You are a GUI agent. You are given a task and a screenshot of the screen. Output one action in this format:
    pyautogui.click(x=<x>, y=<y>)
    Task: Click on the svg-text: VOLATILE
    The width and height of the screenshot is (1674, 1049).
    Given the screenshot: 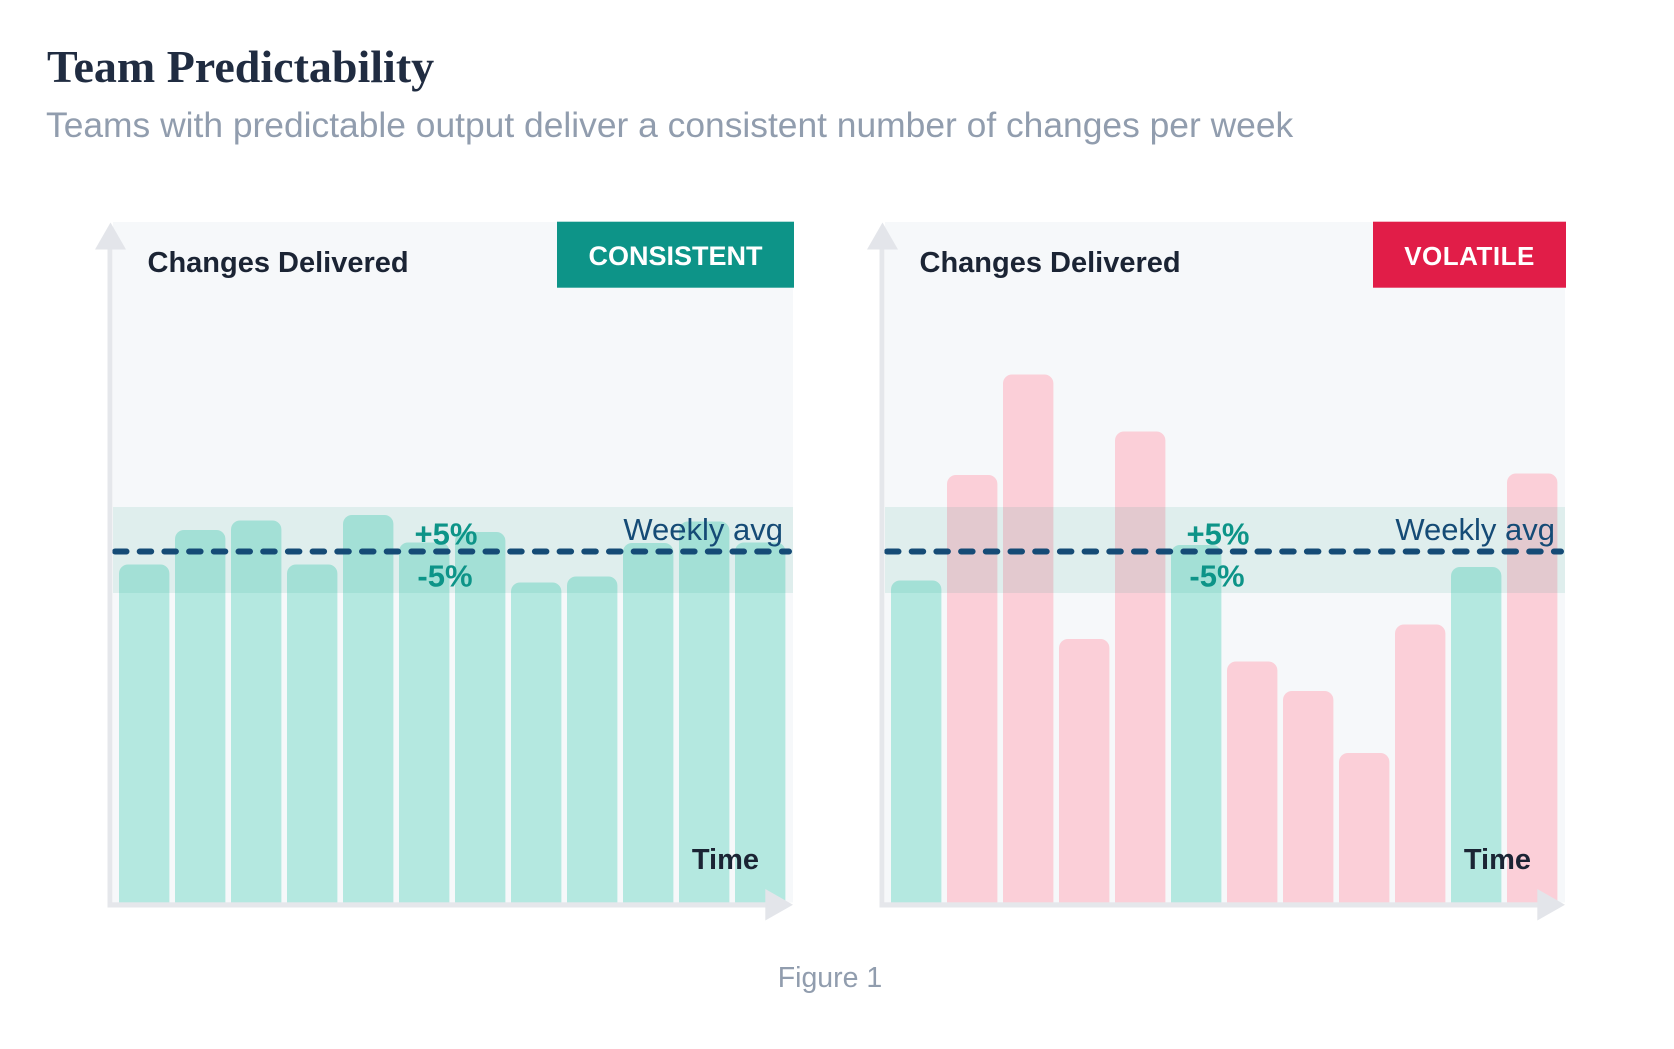 What is the action you would take?
    pyautogui.click(x=1469, y=256)
    